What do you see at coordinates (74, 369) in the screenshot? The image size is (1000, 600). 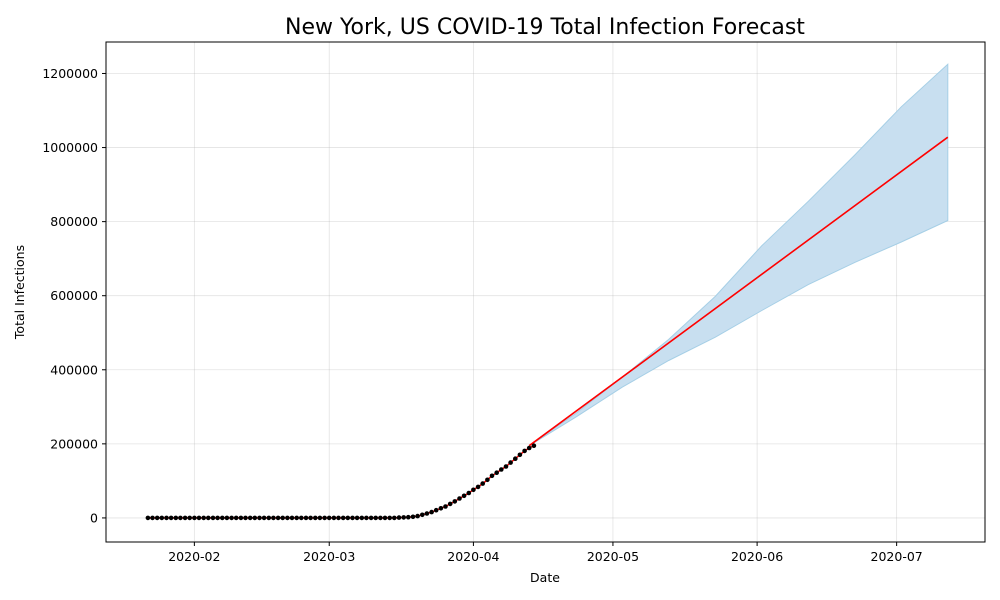 I see `y-tick-label: 400000` at bounding box center [74, 369].